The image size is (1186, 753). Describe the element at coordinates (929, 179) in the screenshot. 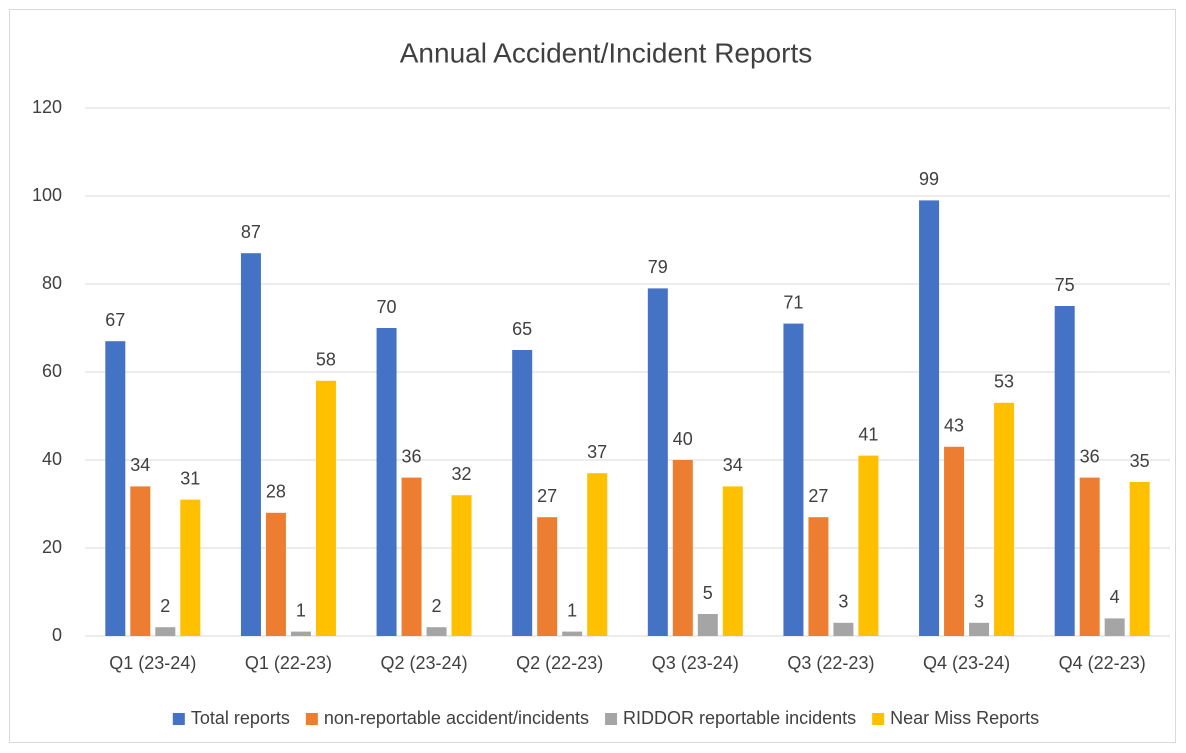

I see `data-label: 99` at that location.